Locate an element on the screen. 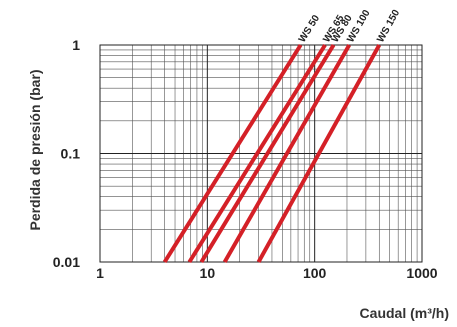  series-label: WS 150 is located at coordinates (388, 26).